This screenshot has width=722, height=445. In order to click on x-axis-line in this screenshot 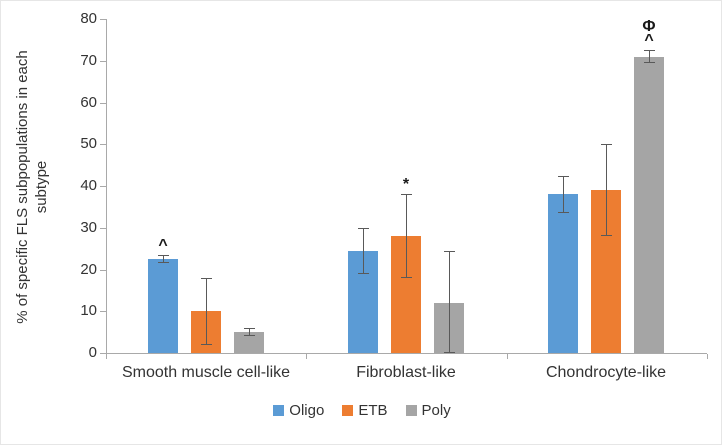, I will do `click(406, 353)`.